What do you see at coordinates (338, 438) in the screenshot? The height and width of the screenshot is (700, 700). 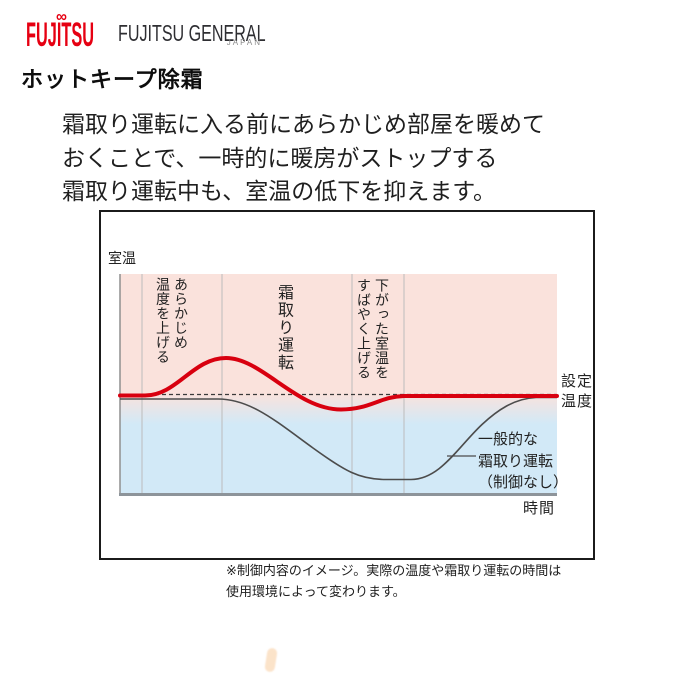 I see `normal-defrost-curve` at bounding box center [338, 438].